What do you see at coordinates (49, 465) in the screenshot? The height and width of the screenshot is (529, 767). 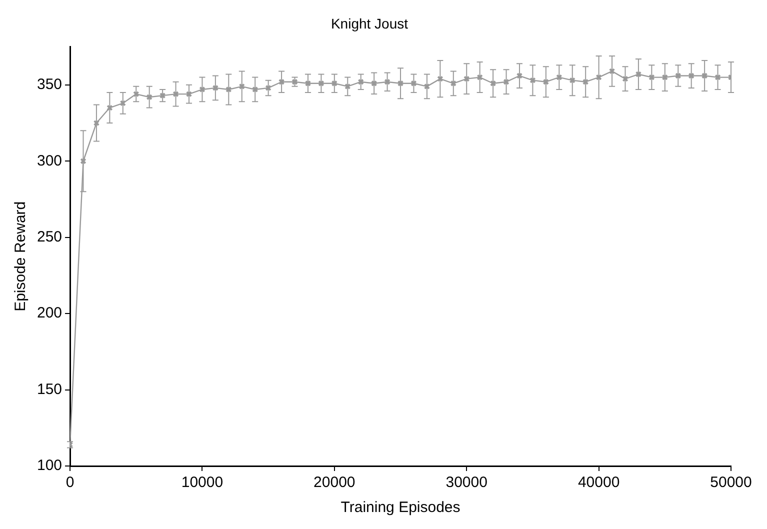 I see `y-tick-label: 100` at bounding box center [49, 465].